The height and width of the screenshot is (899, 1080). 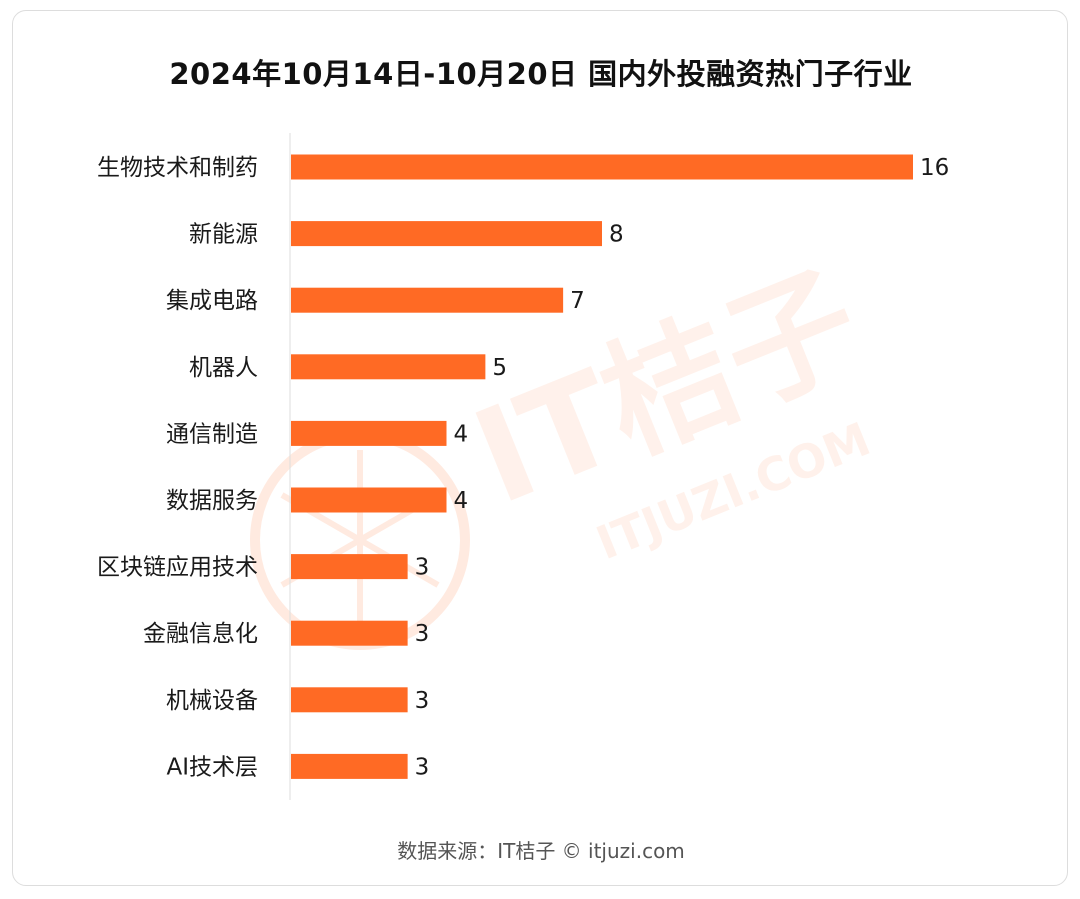 What do you see at coordinates (212, 767) in the screenshot?
I see `category-tick-label: AI技术层` at bounding box center [212, 767].